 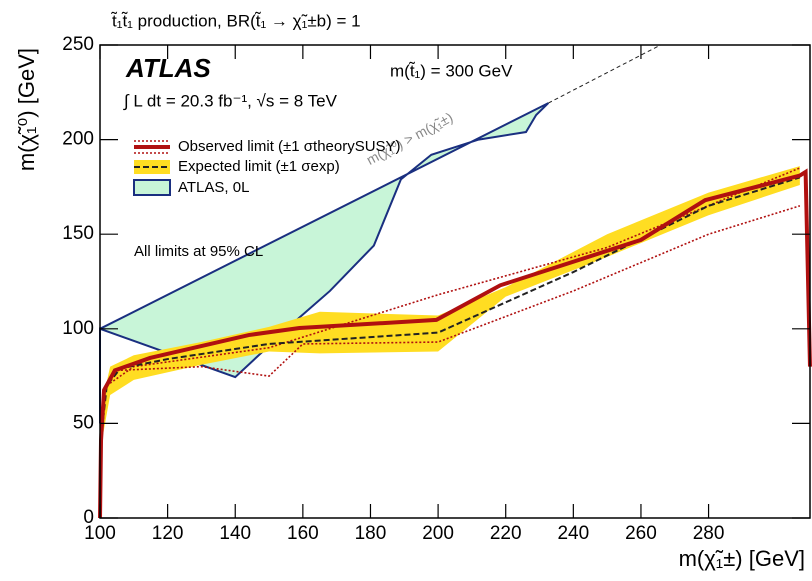 What do you see at coordinates (100, 533) in the screenshot?
I see `x-tick-label: 100` at bounding box center [100, 533].